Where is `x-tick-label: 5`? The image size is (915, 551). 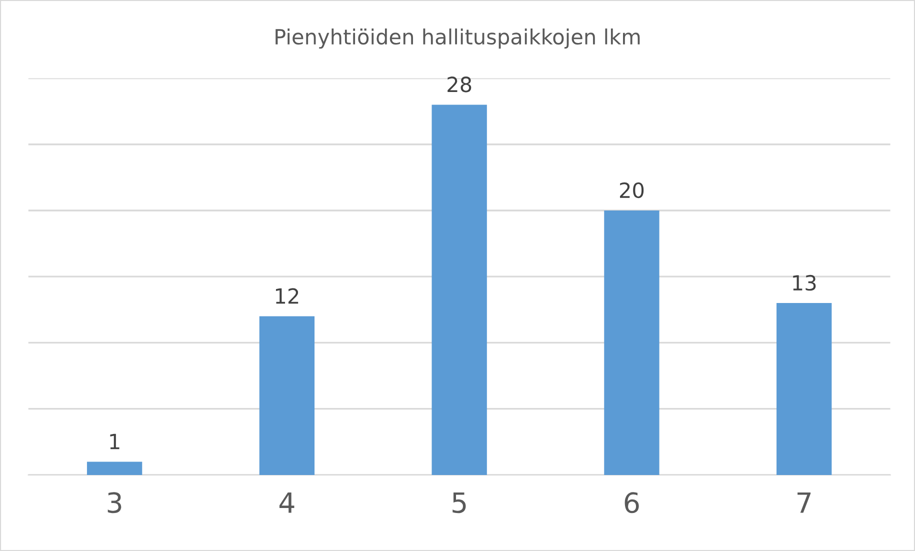
x-tick-label: 5 is located at coordinates (459, 503).